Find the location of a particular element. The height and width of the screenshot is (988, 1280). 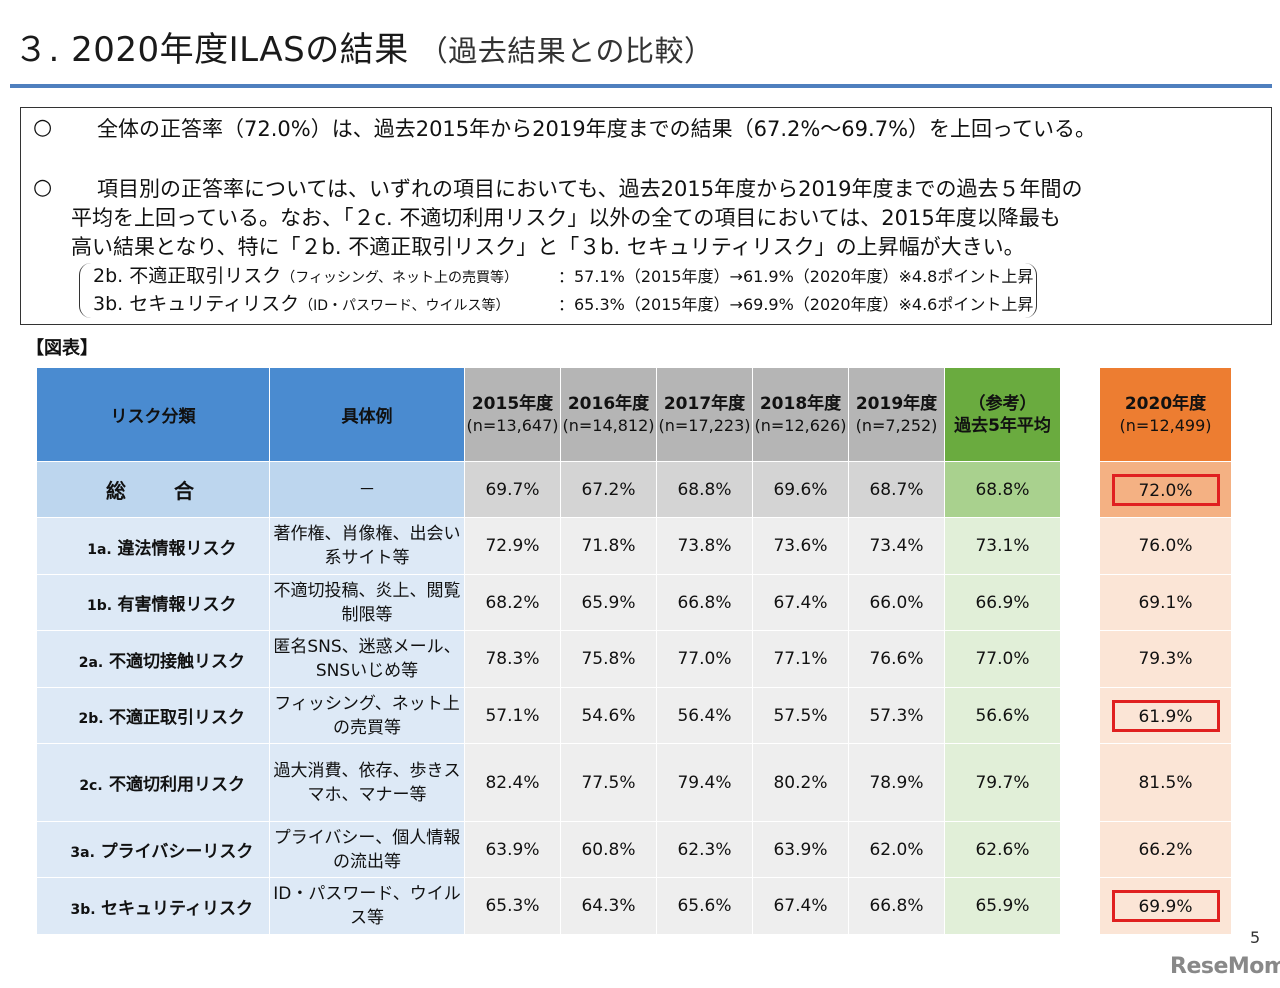

figure-label: 【図表】 is located at coordinates (62, 348).